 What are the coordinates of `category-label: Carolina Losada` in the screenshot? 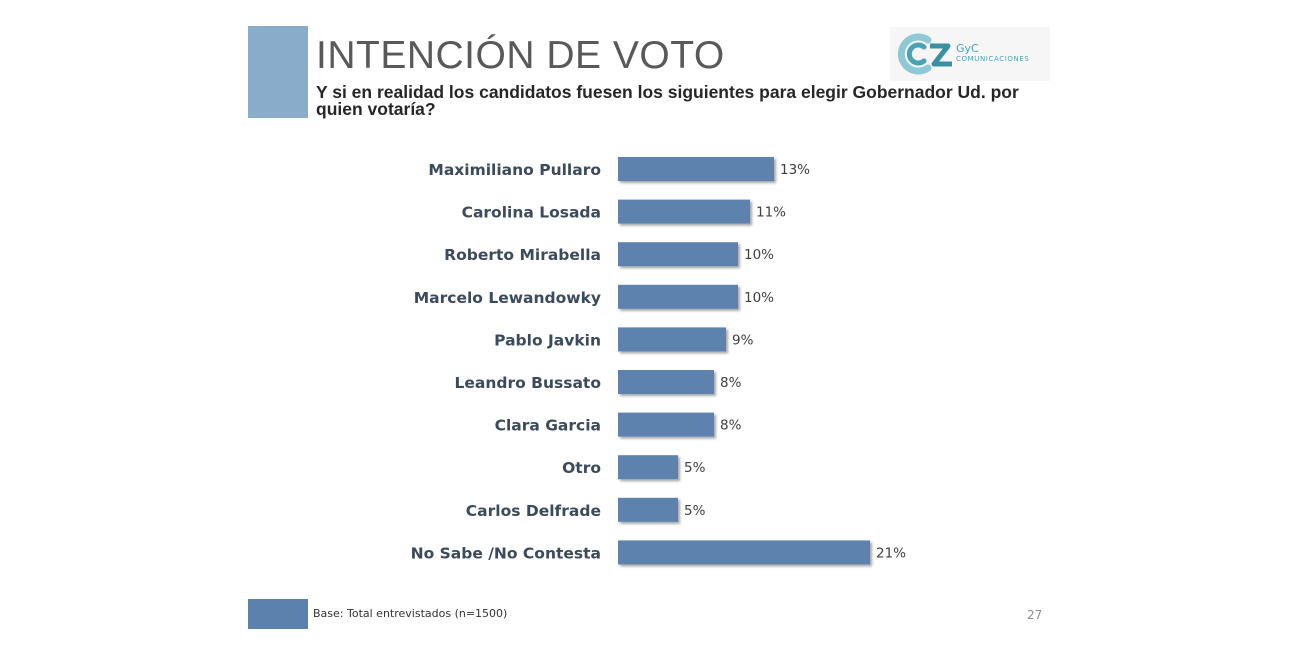 It's located at (531, 213).